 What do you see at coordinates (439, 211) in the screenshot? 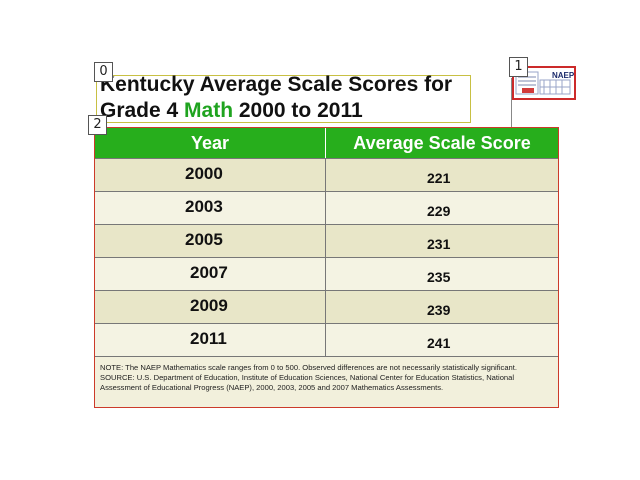
I see `score-cell: 229` at bounding box center [439, 211].